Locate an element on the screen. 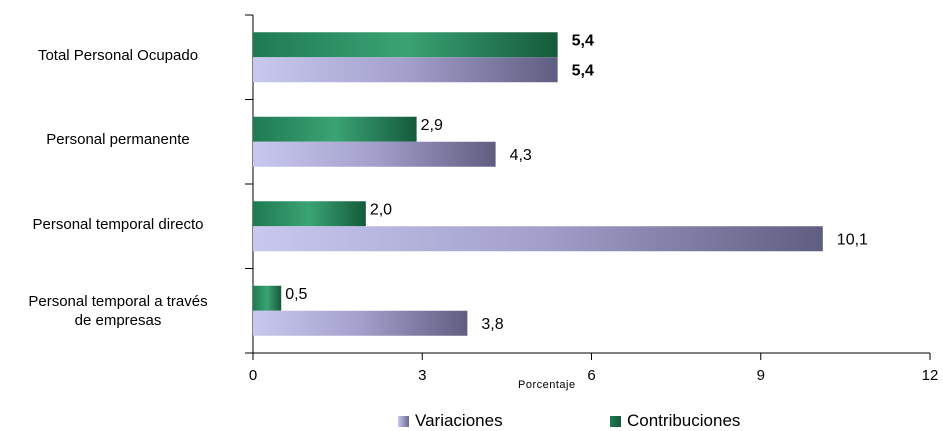 The image size is (943, 431). x-tick-label: 12 is located at coordinates (930, 375).